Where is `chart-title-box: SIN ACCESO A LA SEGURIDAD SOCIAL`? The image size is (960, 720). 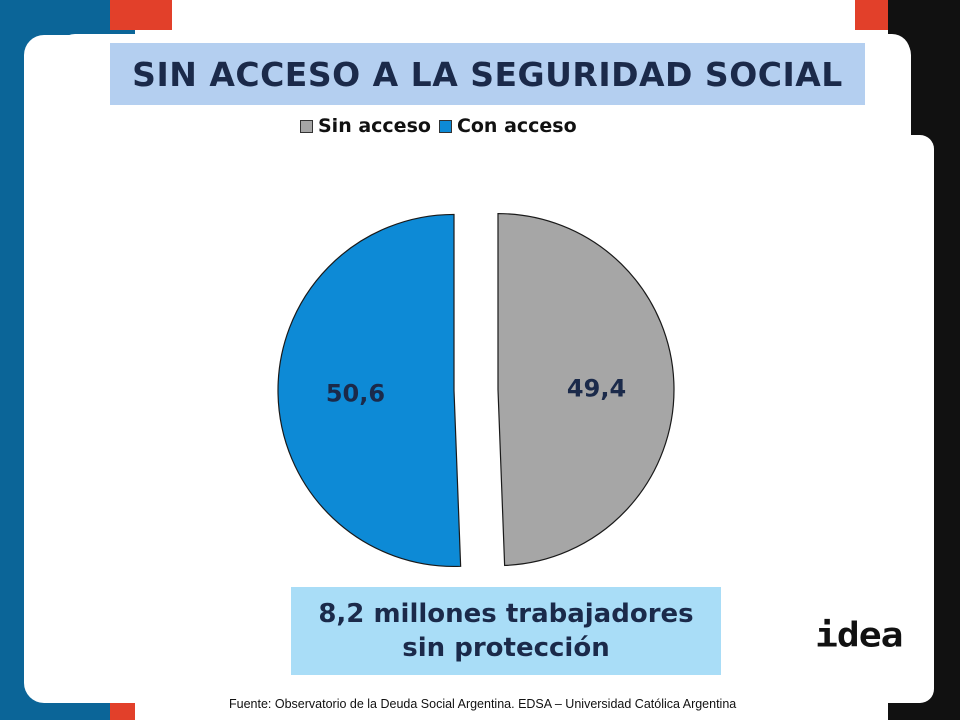
chart-title-box: SIN ACCESO A LA SEGURIDAD SOCIAL is located at coordinates (487, 74).